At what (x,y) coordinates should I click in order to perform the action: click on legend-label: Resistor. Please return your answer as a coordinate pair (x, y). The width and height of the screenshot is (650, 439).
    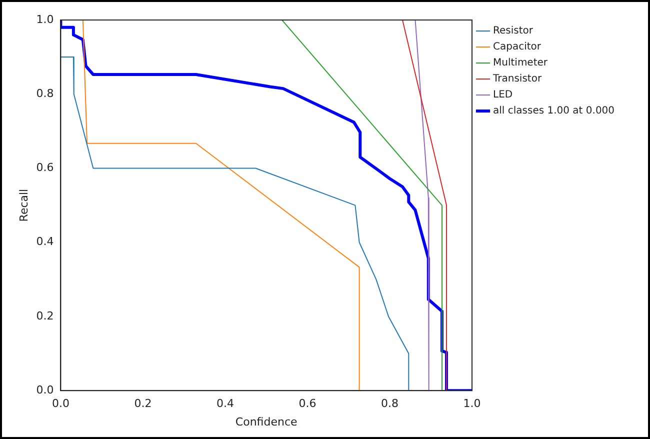
    Looking at the image, I should click on (513, 31).